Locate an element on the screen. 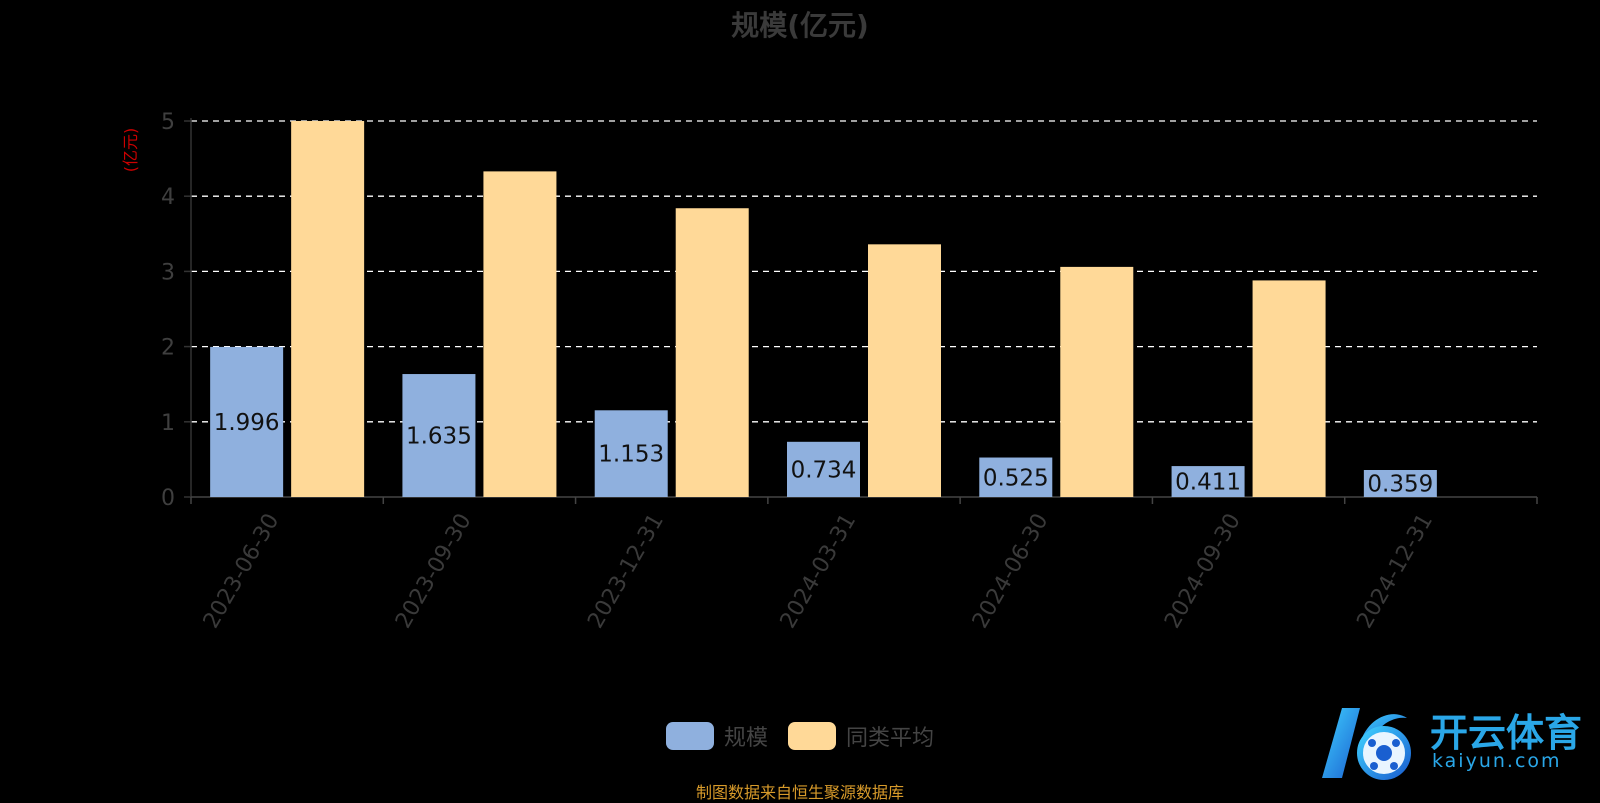  data-label: 1.153 is located at coordinates (631, 455).